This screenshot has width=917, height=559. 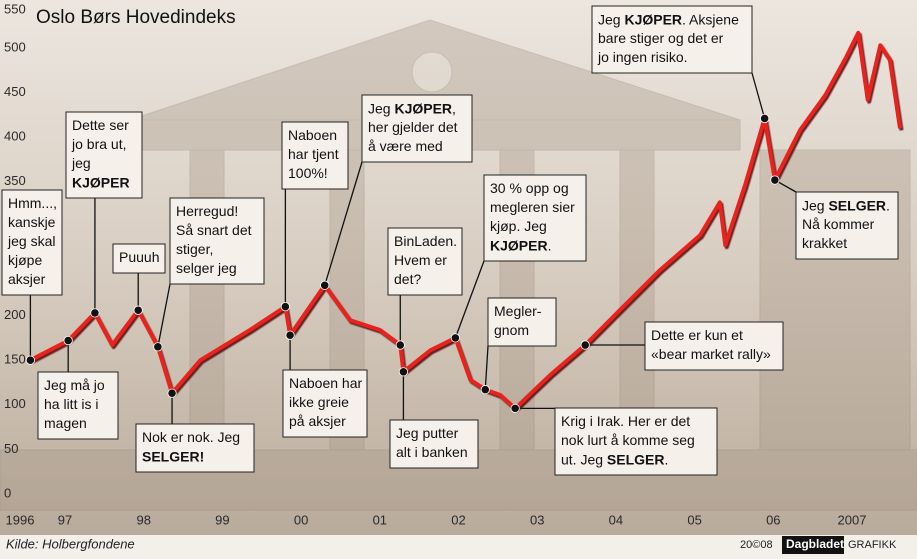 I want to click on y-tick-label: 200, so click(x=15, y=314).